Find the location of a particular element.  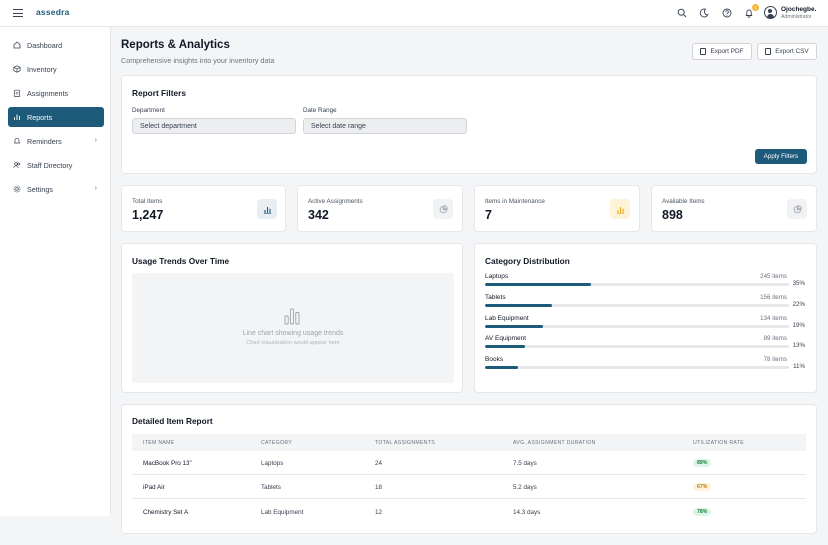

file-icon is located at coordinates (703, 51).